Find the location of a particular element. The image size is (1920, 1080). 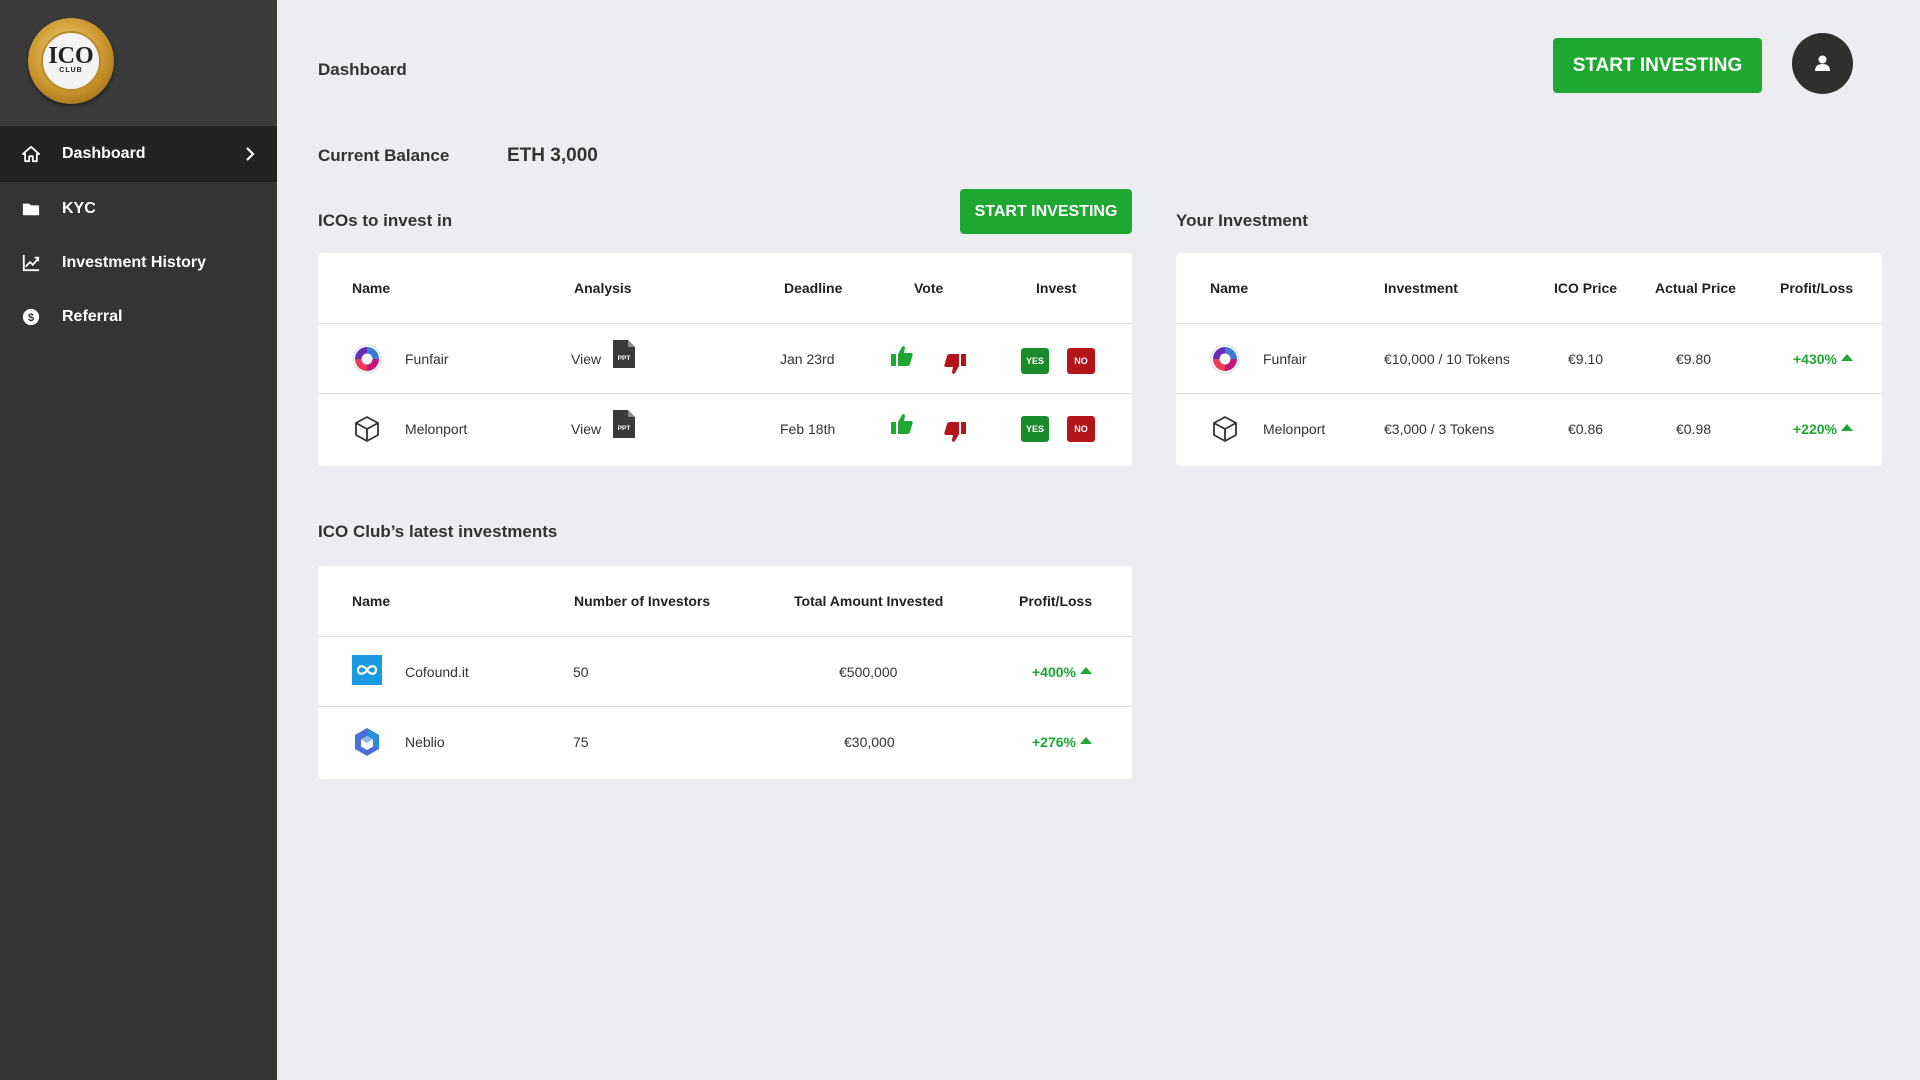

club-investments-title: ICO Club’s latest investments is located at coordinates (438, 531).